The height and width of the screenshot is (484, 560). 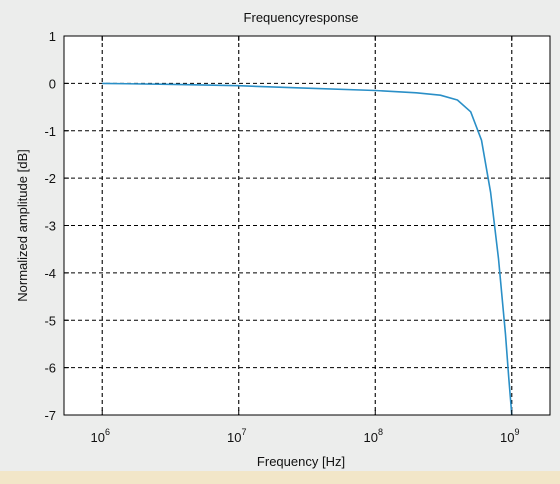 What do you see at coordinates (301, 17) in the screenshot?
I see `chart-title: Frequencyresponse` at bounding box center [301, 17].